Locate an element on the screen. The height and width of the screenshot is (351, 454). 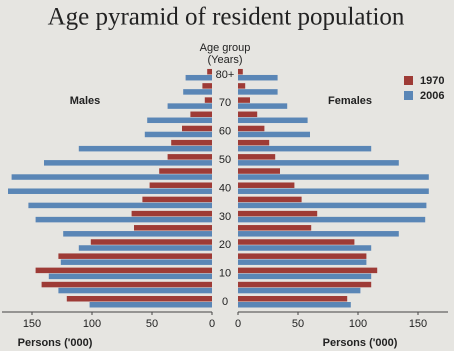
right-panel-label: Females is located at coordinates (350, 101).